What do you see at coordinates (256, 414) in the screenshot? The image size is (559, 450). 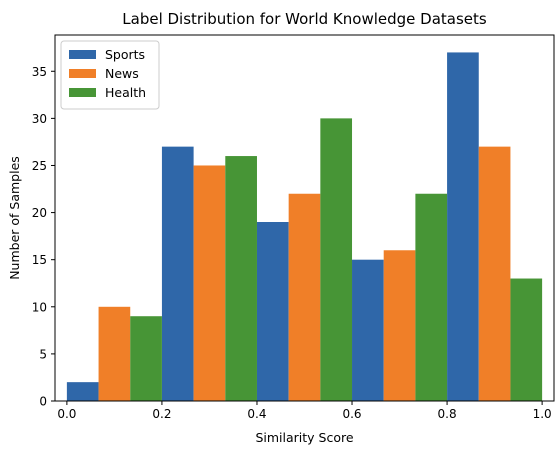 I see `x-tick-label: 0.4` at bounding box center [256, 414].